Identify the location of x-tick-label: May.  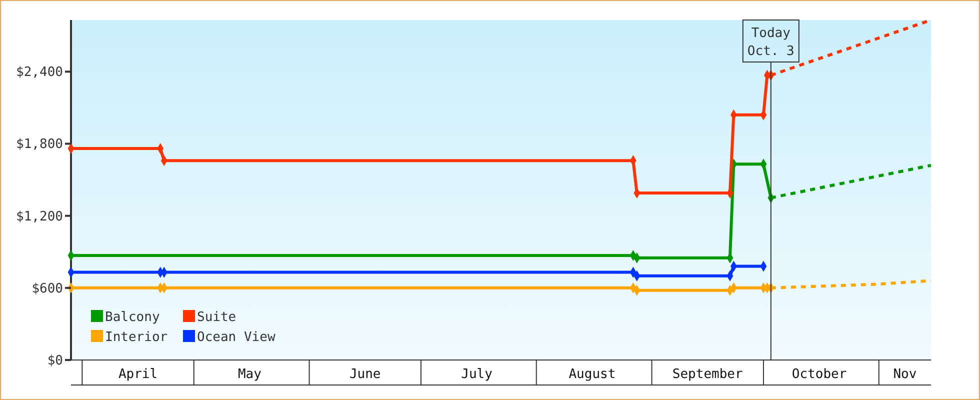
(250, 374).